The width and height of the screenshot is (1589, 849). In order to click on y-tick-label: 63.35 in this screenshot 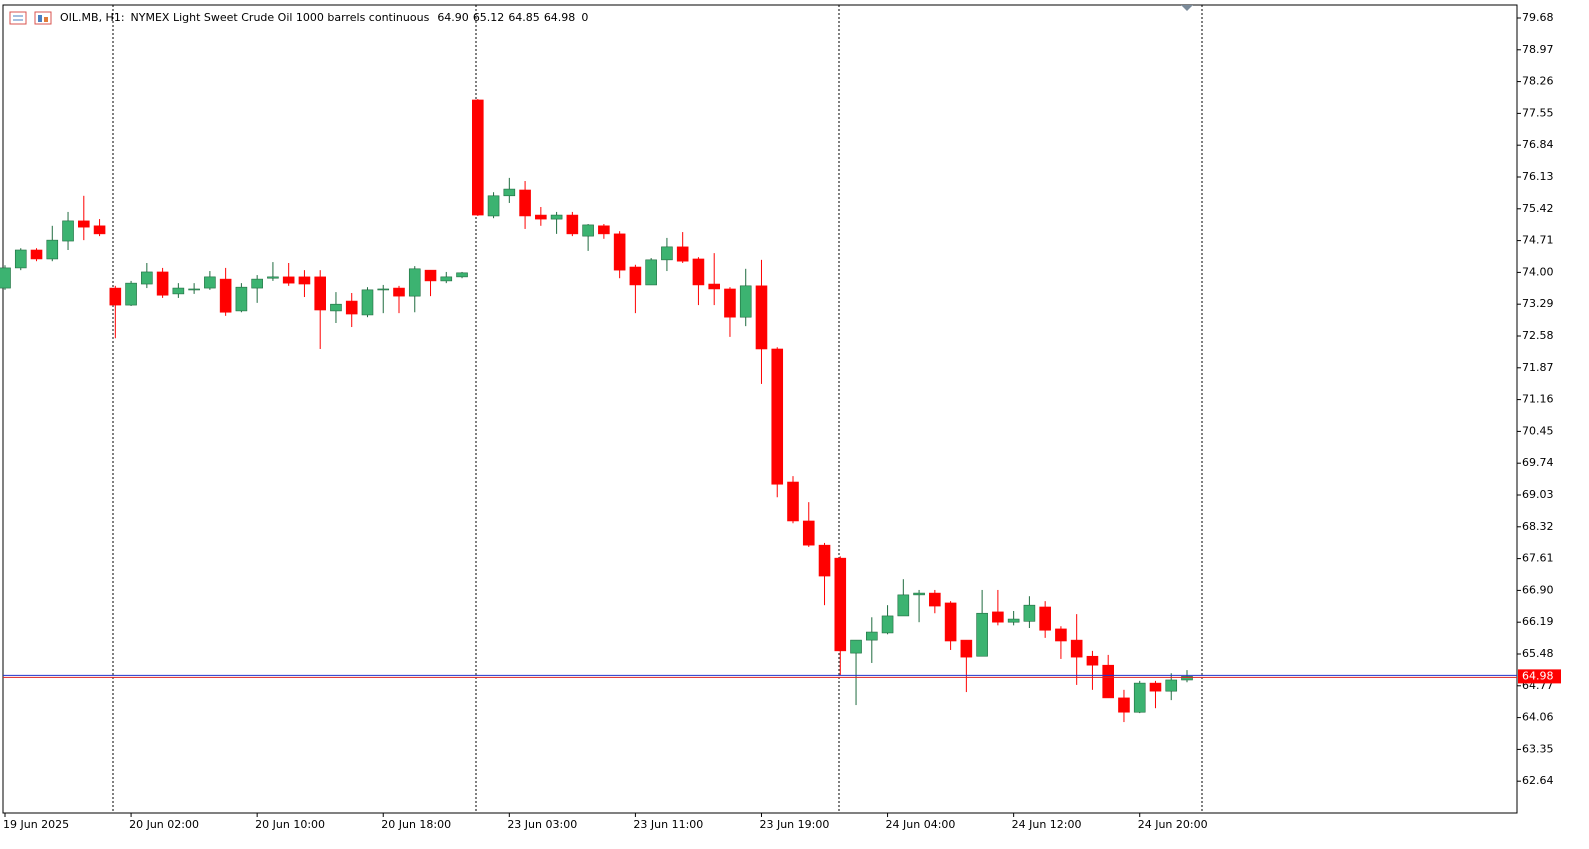, I will do `click(1538, 748)`.